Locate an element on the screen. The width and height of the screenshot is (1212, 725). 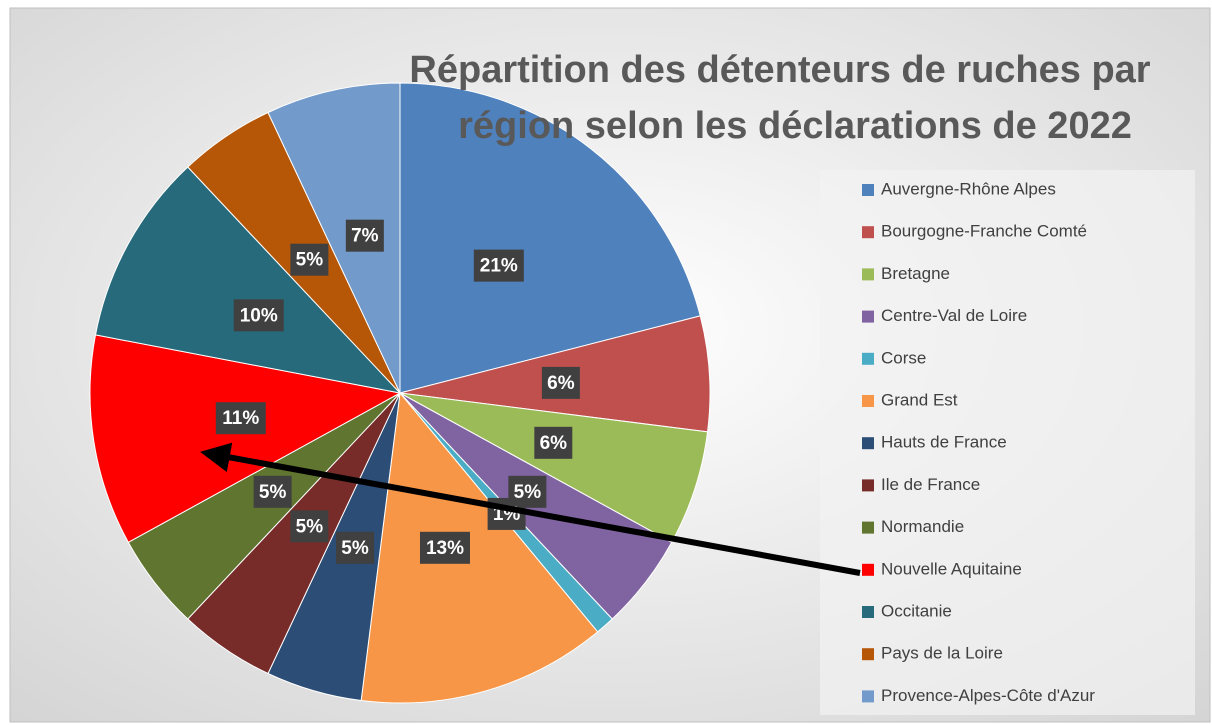
legend-label: Hauts de France is located at coordinates (944, 442).